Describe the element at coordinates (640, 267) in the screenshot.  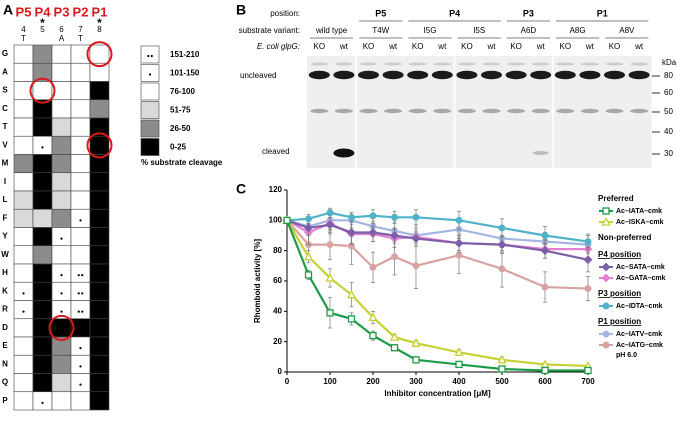
I see `legend-label: Ac–SATA–cmk` at that location.